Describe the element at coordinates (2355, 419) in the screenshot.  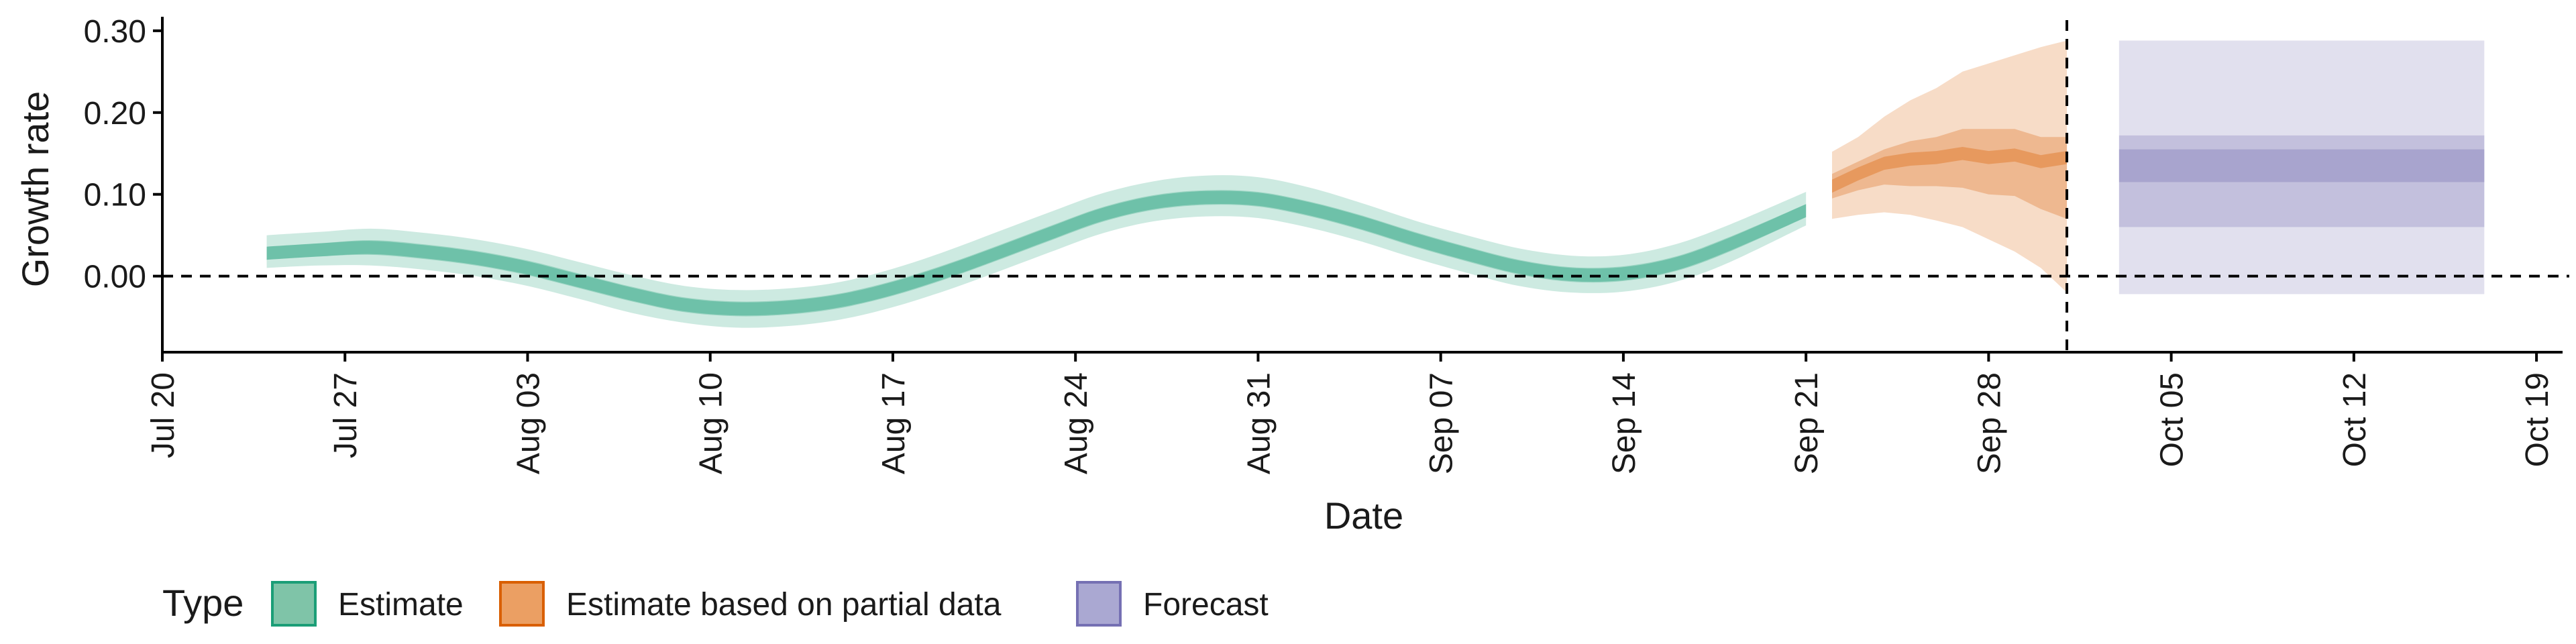
I see `x-tick-label: Oct 12` at that location.